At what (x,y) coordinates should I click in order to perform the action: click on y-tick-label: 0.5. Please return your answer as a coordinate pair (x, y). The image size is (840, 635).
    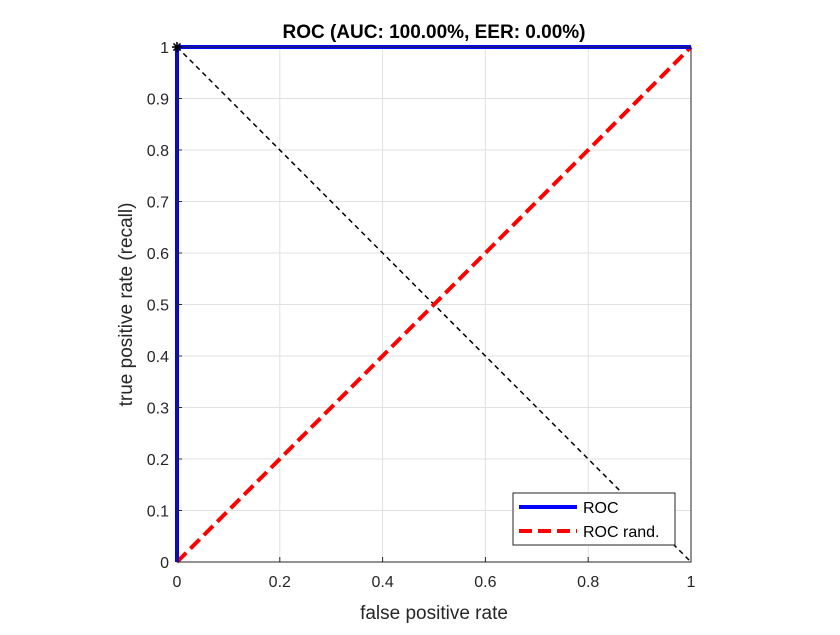
    Looking at the image, I should click on (158, 306).